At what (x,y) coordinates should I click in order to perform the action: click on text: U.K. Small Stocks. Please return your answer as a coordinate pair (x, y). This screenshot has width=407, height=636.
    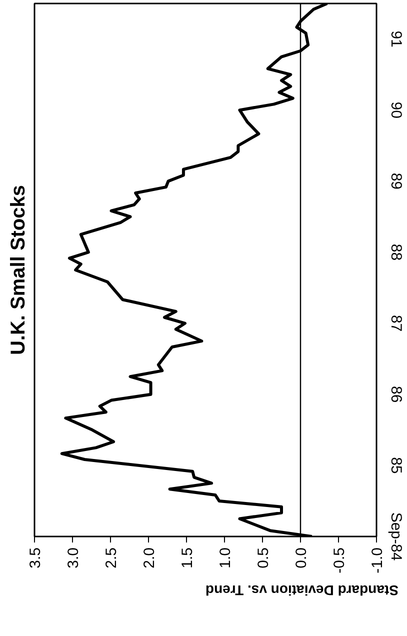
    Looking at the image, I should click on (19, 270).